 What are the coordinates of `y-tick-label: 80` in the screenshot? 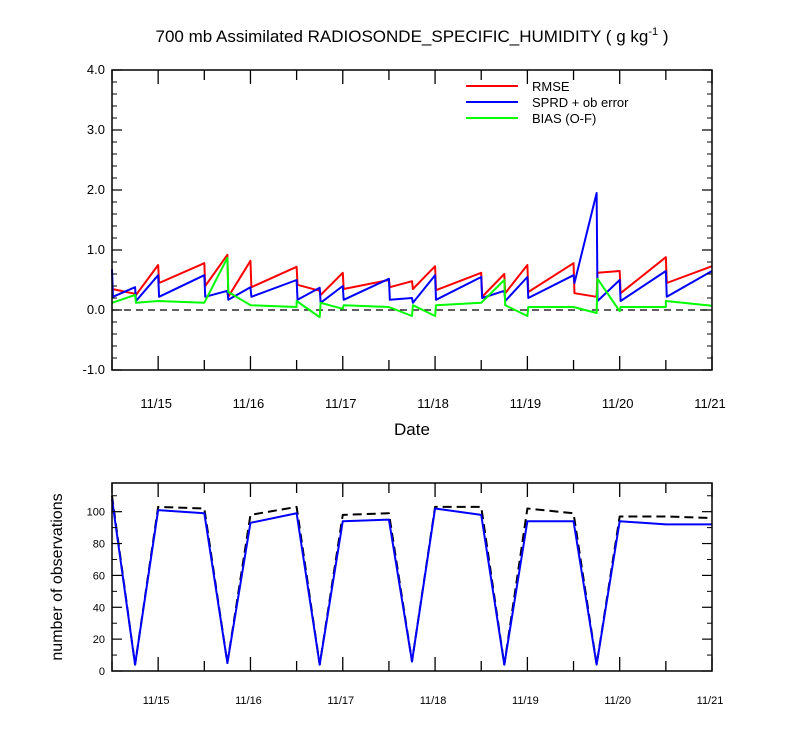 It's located at (99, 545).